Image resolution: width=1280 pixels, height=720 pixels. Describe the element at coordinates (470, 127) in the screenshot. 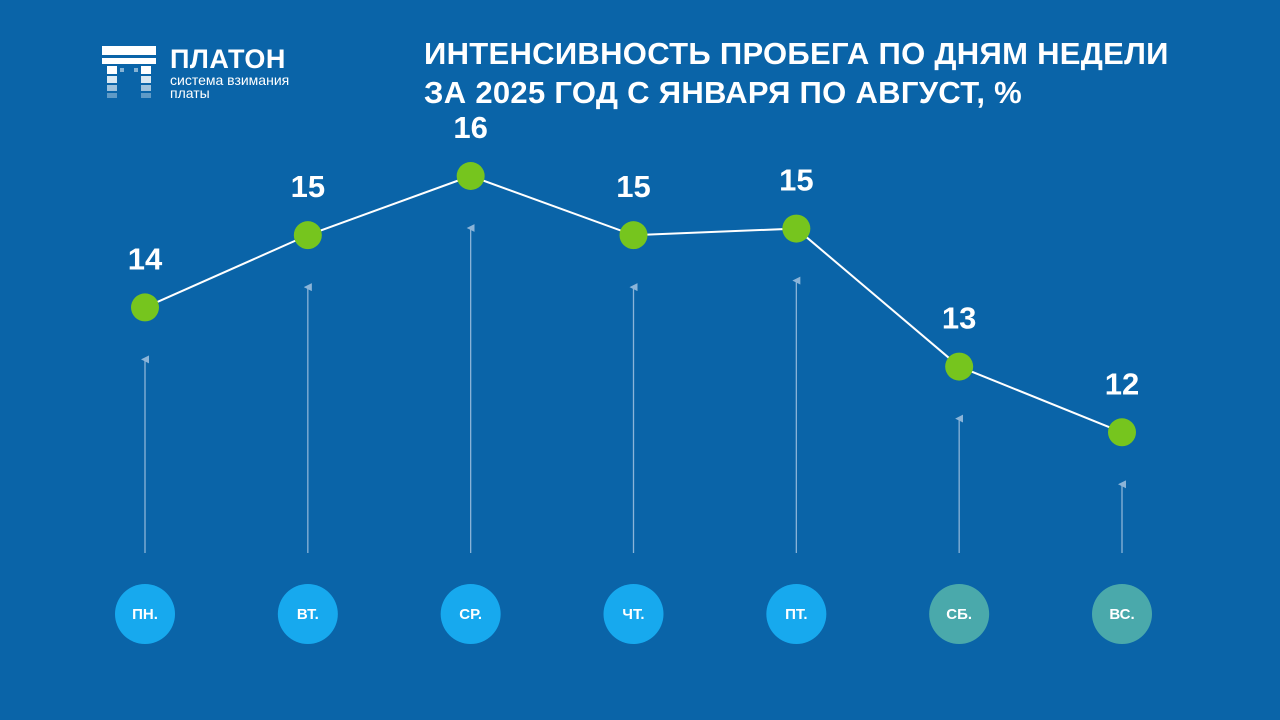

I see `data-label-3: 16` at that location.